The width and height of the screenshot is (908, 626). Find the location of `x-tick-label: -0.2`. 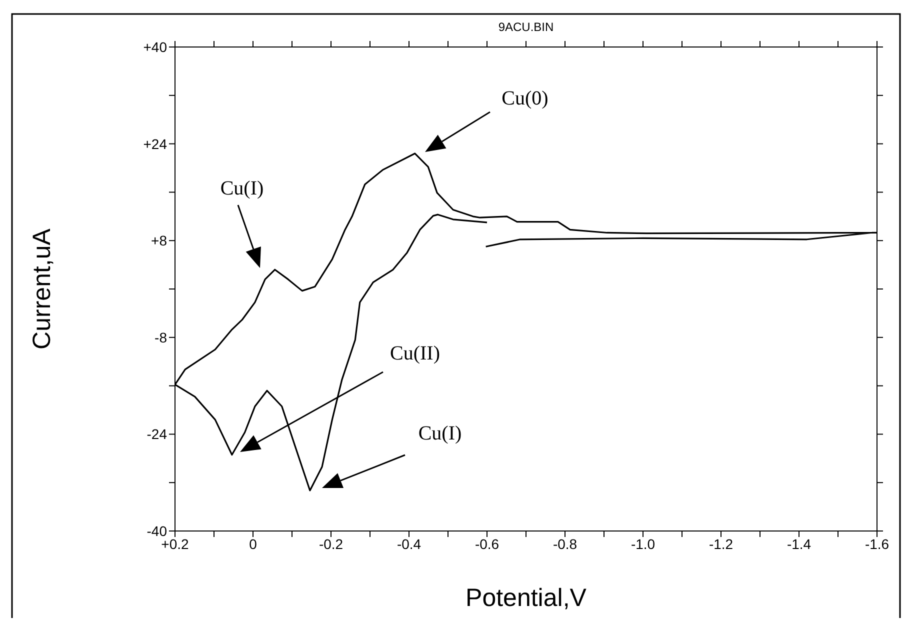

x-tick-label: -0.2 is located at coordinates (331, 544).